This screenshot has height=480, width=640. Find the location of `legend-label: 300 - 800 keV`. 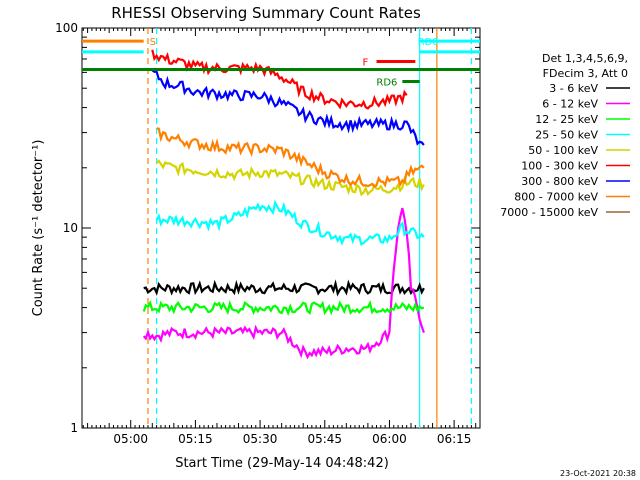

legend-label: 300 - 800 keV is located at coordinates (559, 181).